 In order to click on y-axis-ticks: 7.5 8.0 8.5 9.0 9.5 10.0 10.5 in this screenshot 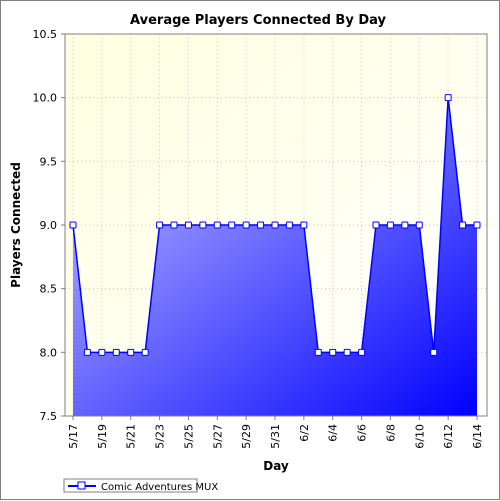, I will do `click(49, 225)`.